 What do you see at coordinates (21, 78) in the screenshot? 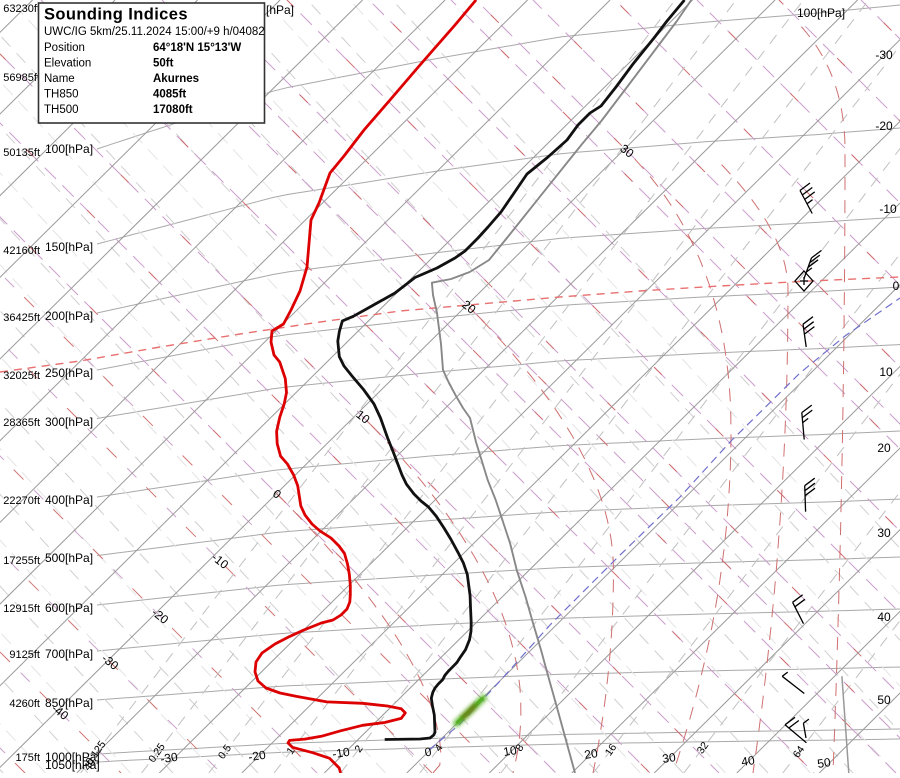
I see `svg-text: 56985ft` at bounding box center [21, 78].